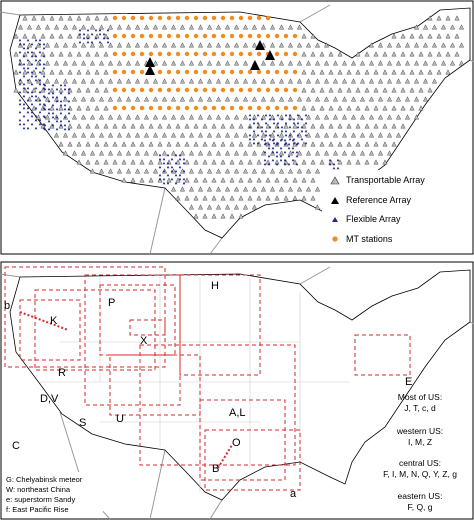 This screenshot has width=474, height=520. Describe the element at coordinates (237, 413) in the screenshot. I see `region-label: A,L` at that location.